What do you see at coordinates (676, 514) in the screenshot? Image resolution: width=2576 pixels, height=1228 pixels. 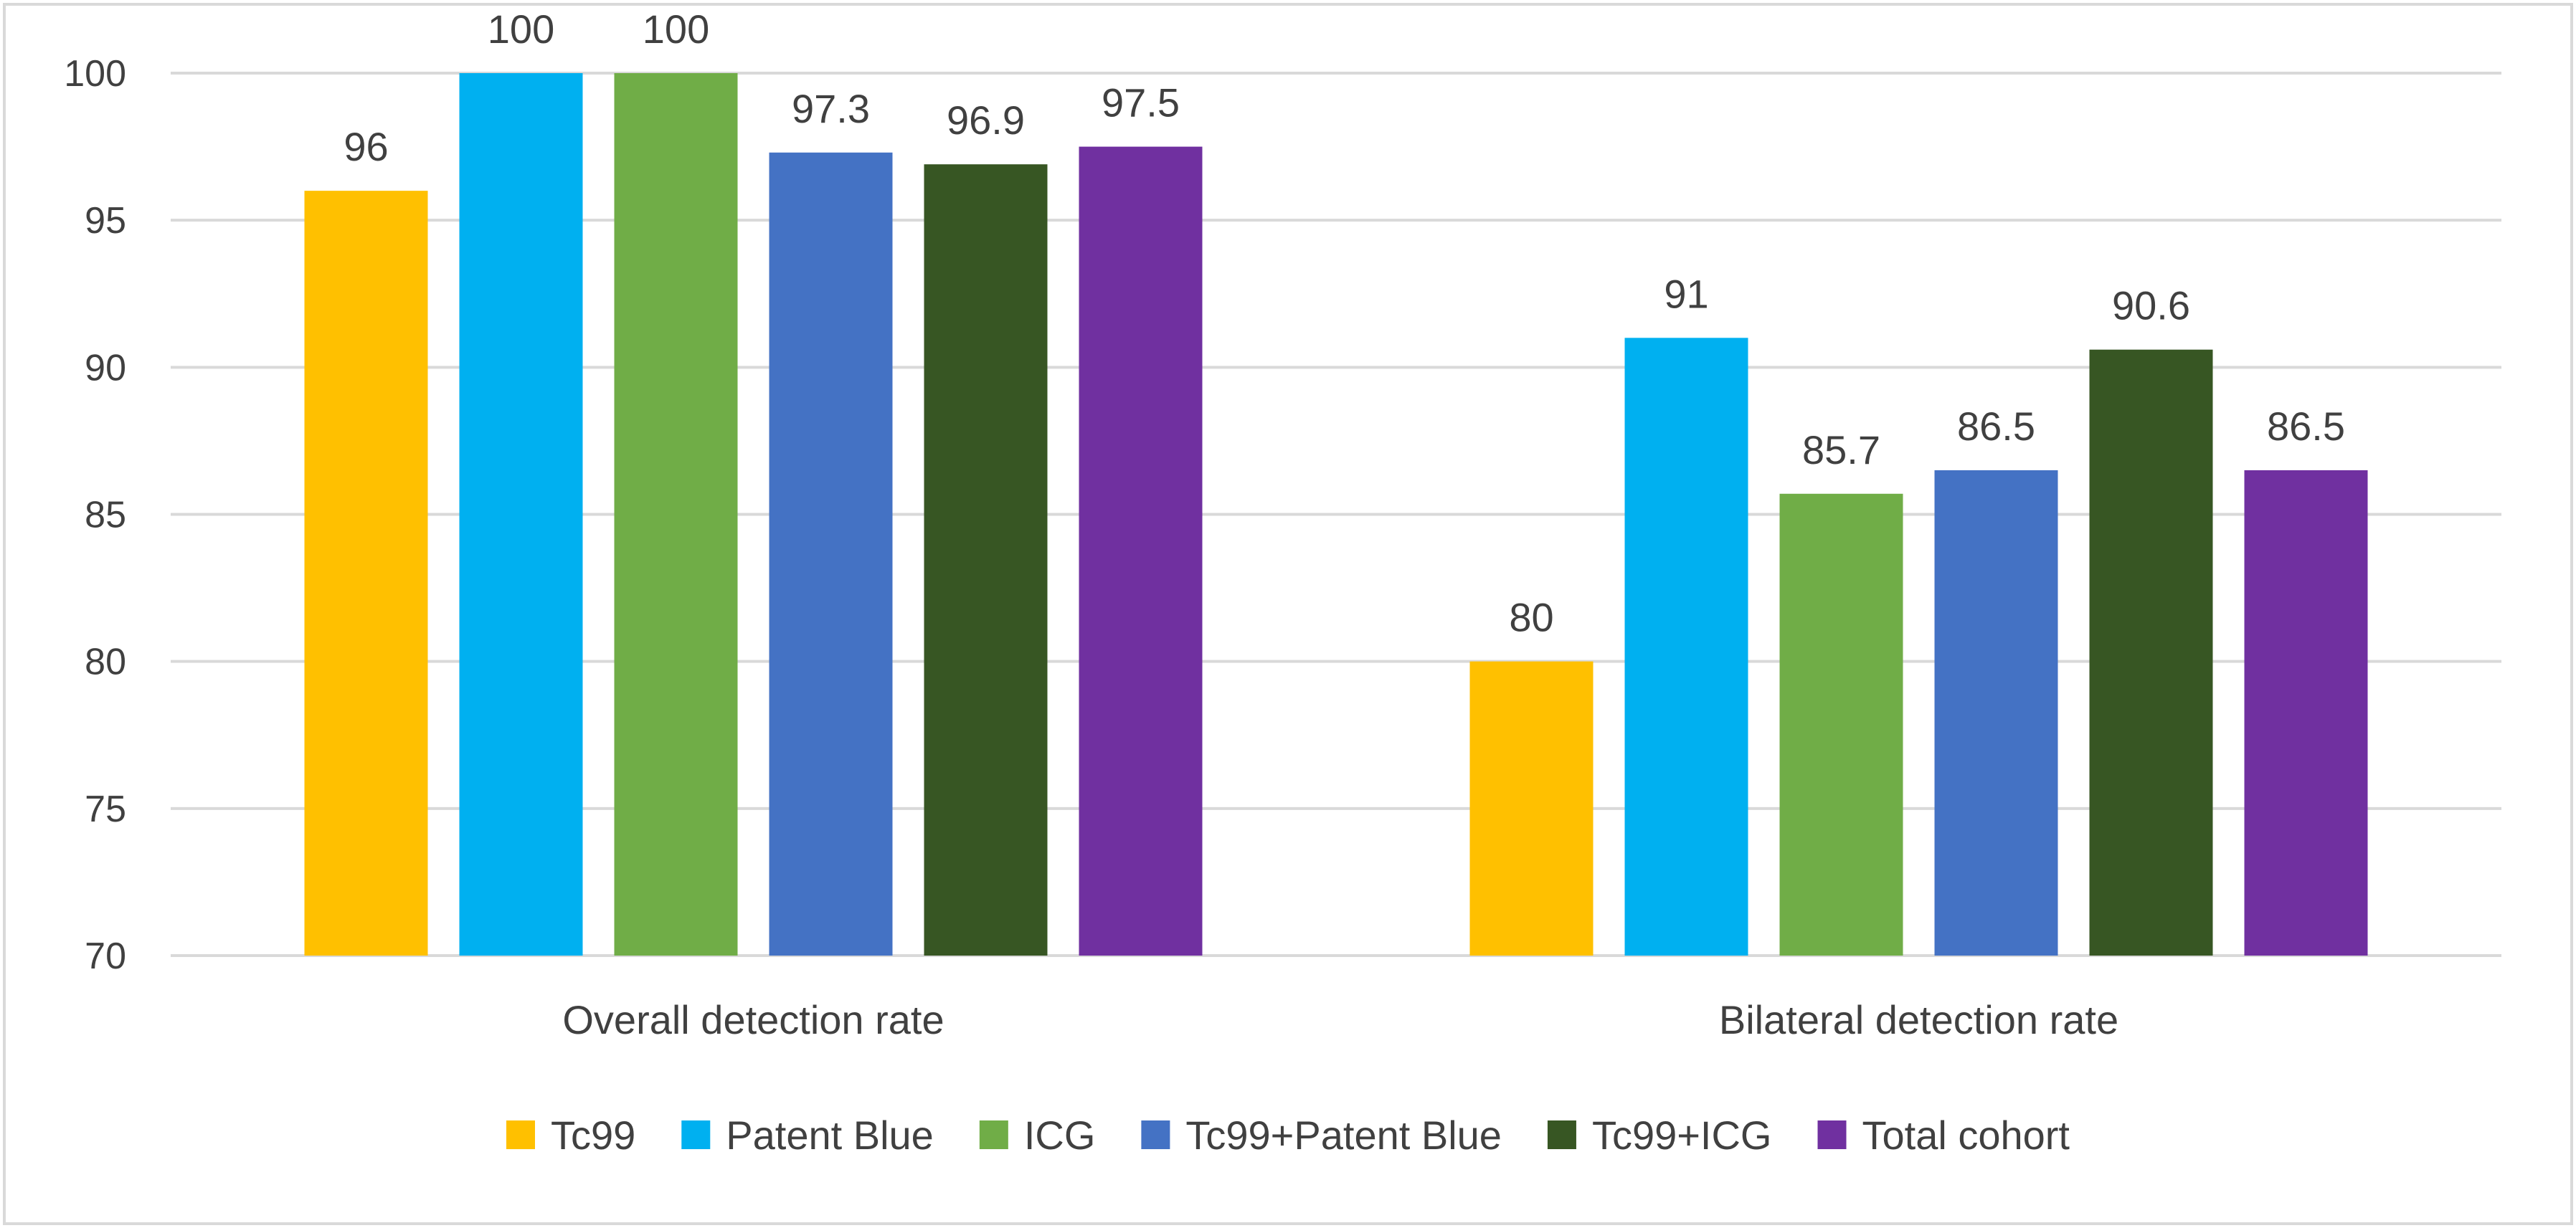 I see `bar-icg-overall-detection-rate` at bounding box center [676, 514].